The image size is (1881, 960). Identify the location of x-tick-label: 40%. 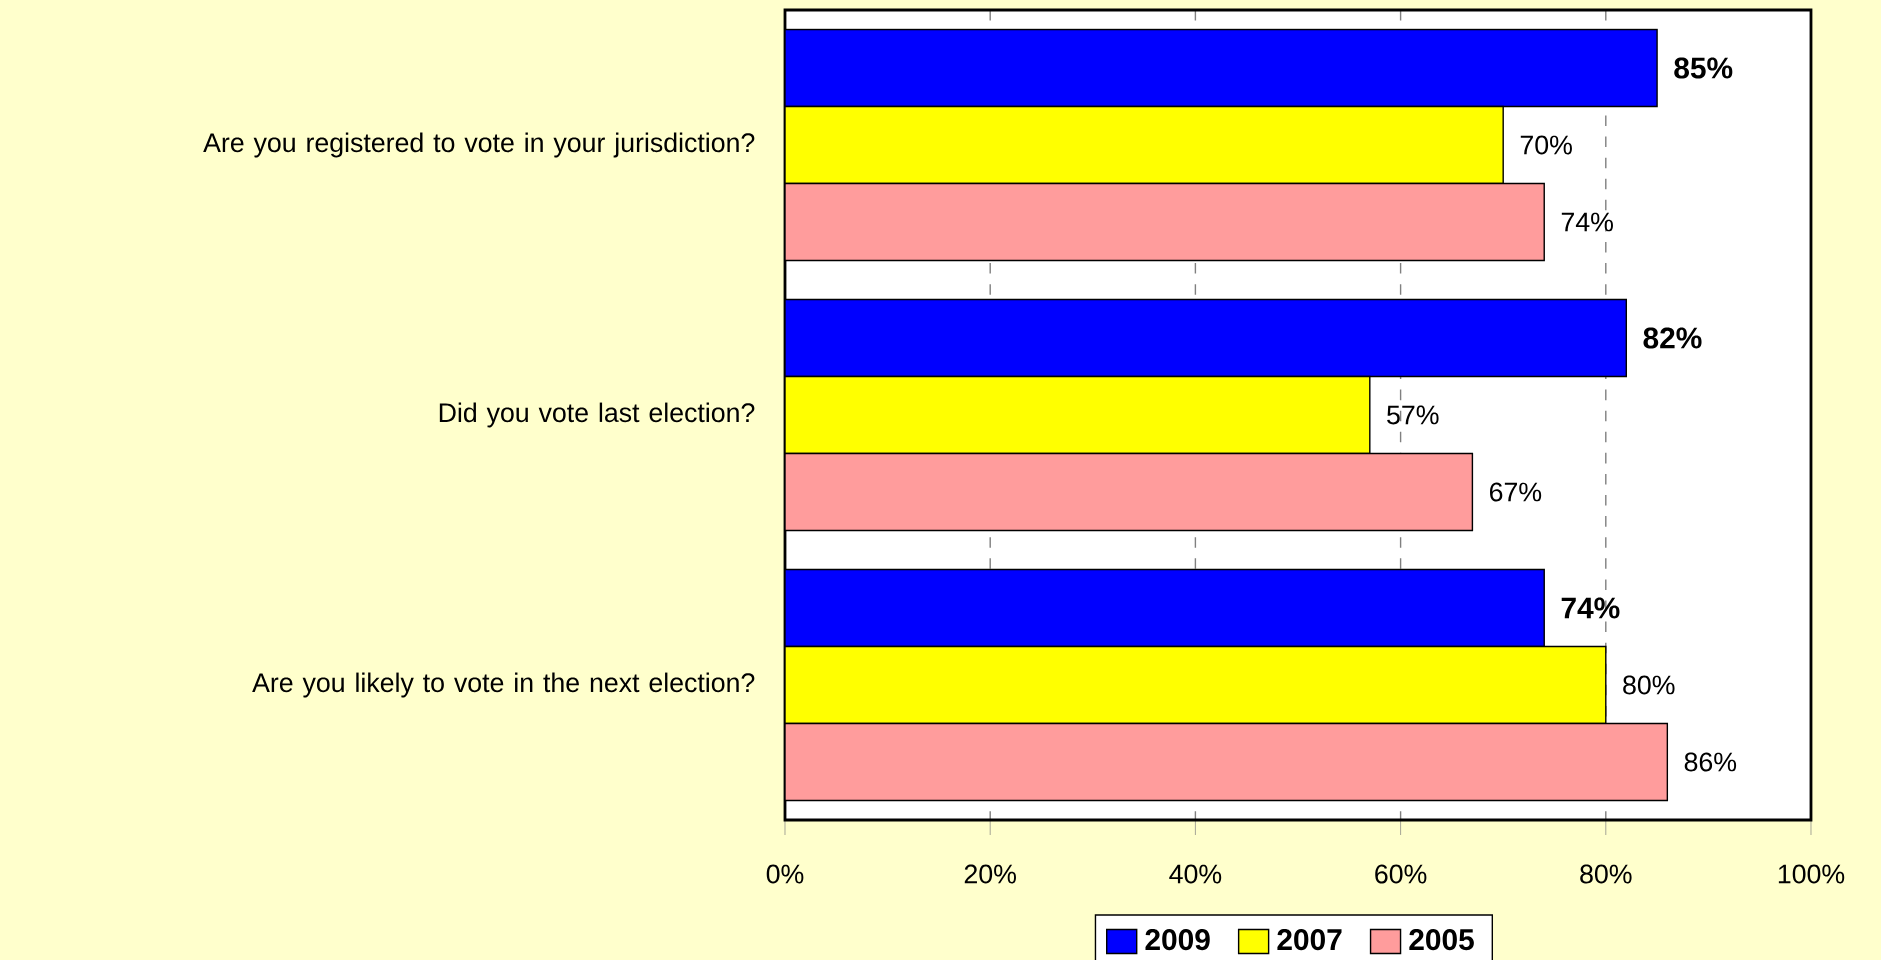
(1195, 874).